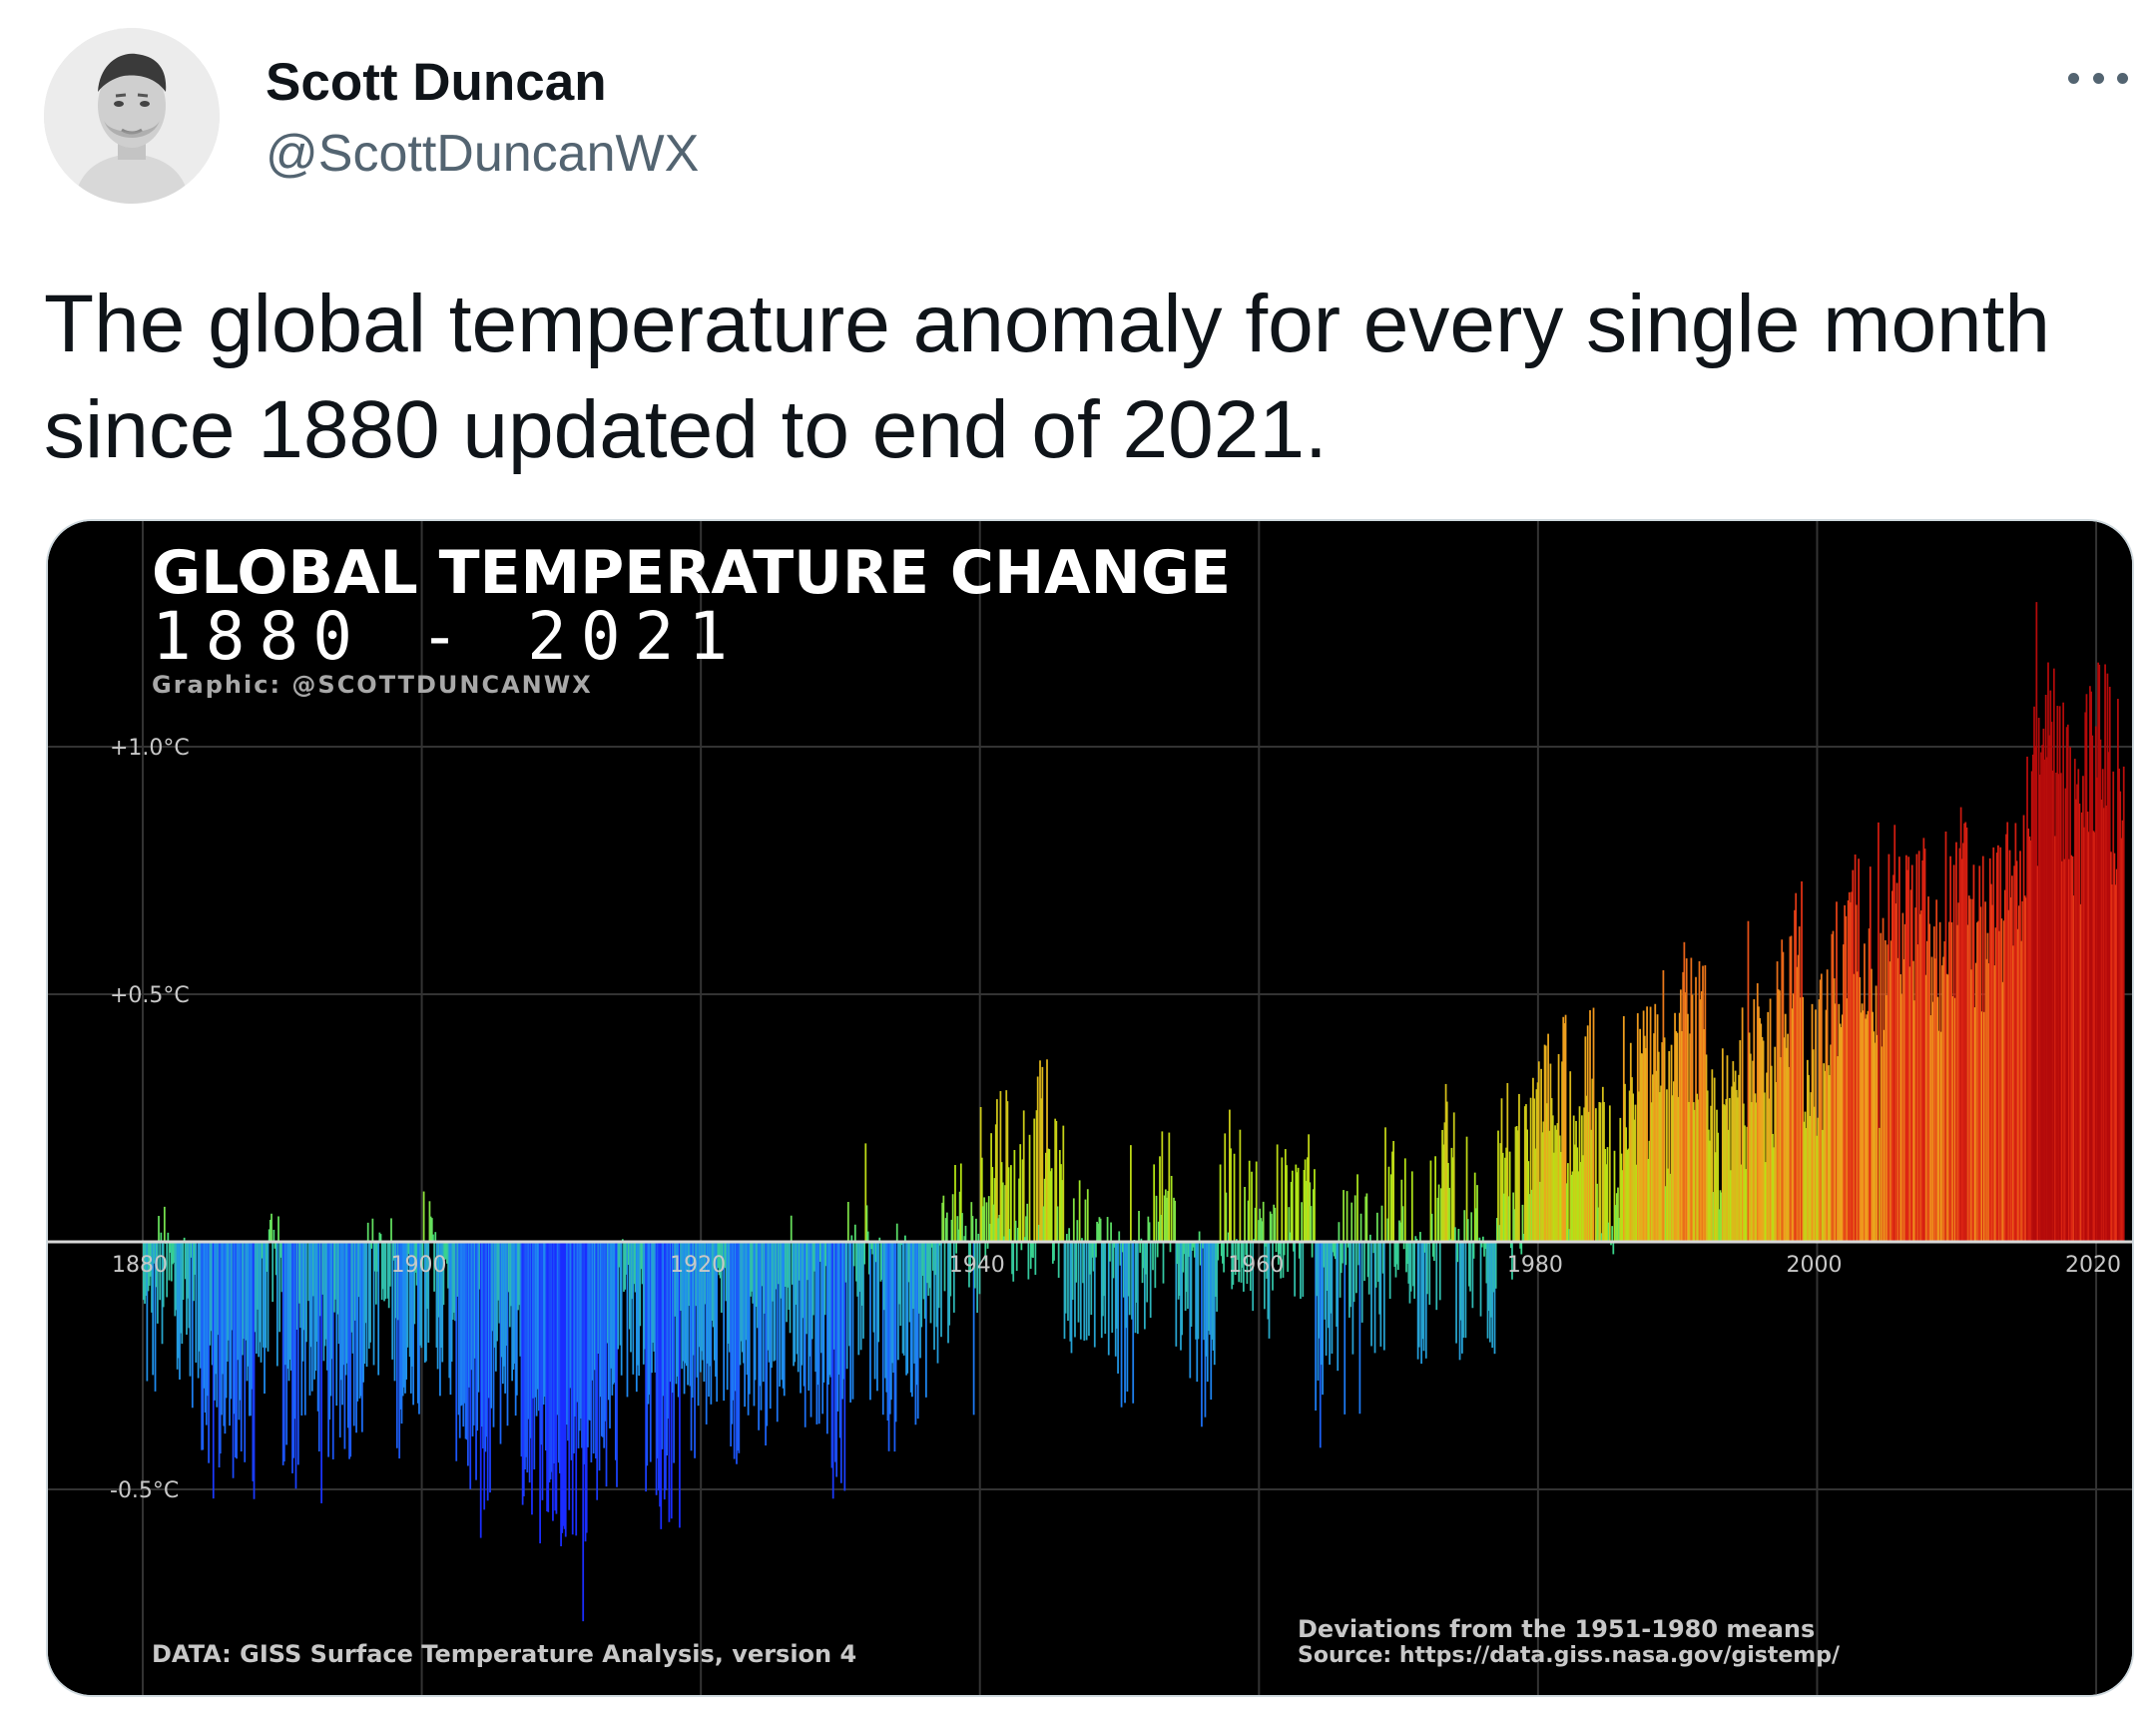  I want to click on more-horizontal-icon, so click(2098, 78).